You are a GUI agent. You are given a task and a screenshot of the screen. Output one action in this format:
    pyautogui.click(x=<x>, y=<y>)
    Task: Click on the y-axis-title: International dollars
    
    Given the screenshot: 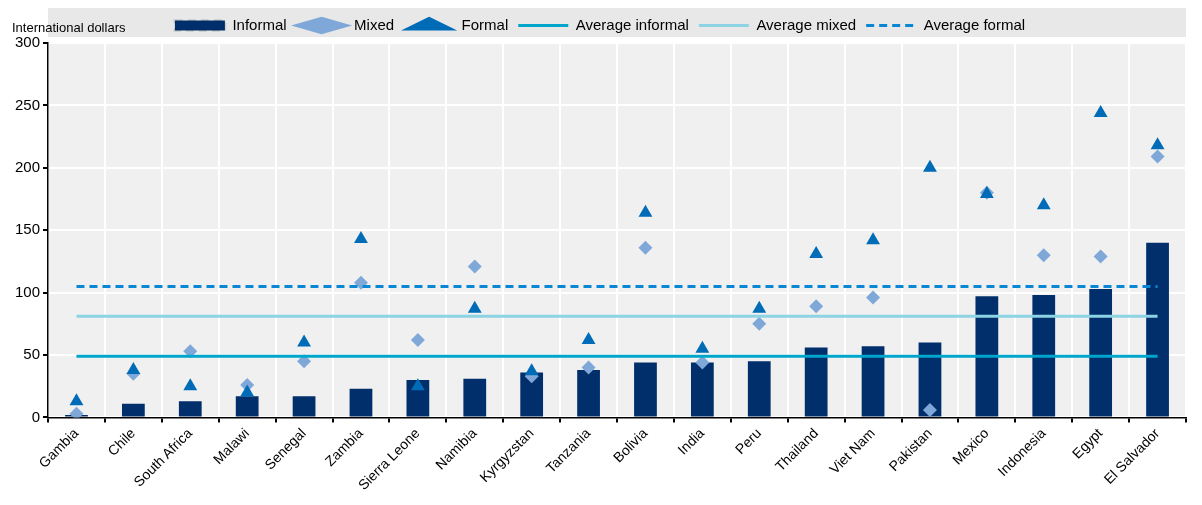 What is the action you would take?
    pyautogui.click(x=69, y=28)
    